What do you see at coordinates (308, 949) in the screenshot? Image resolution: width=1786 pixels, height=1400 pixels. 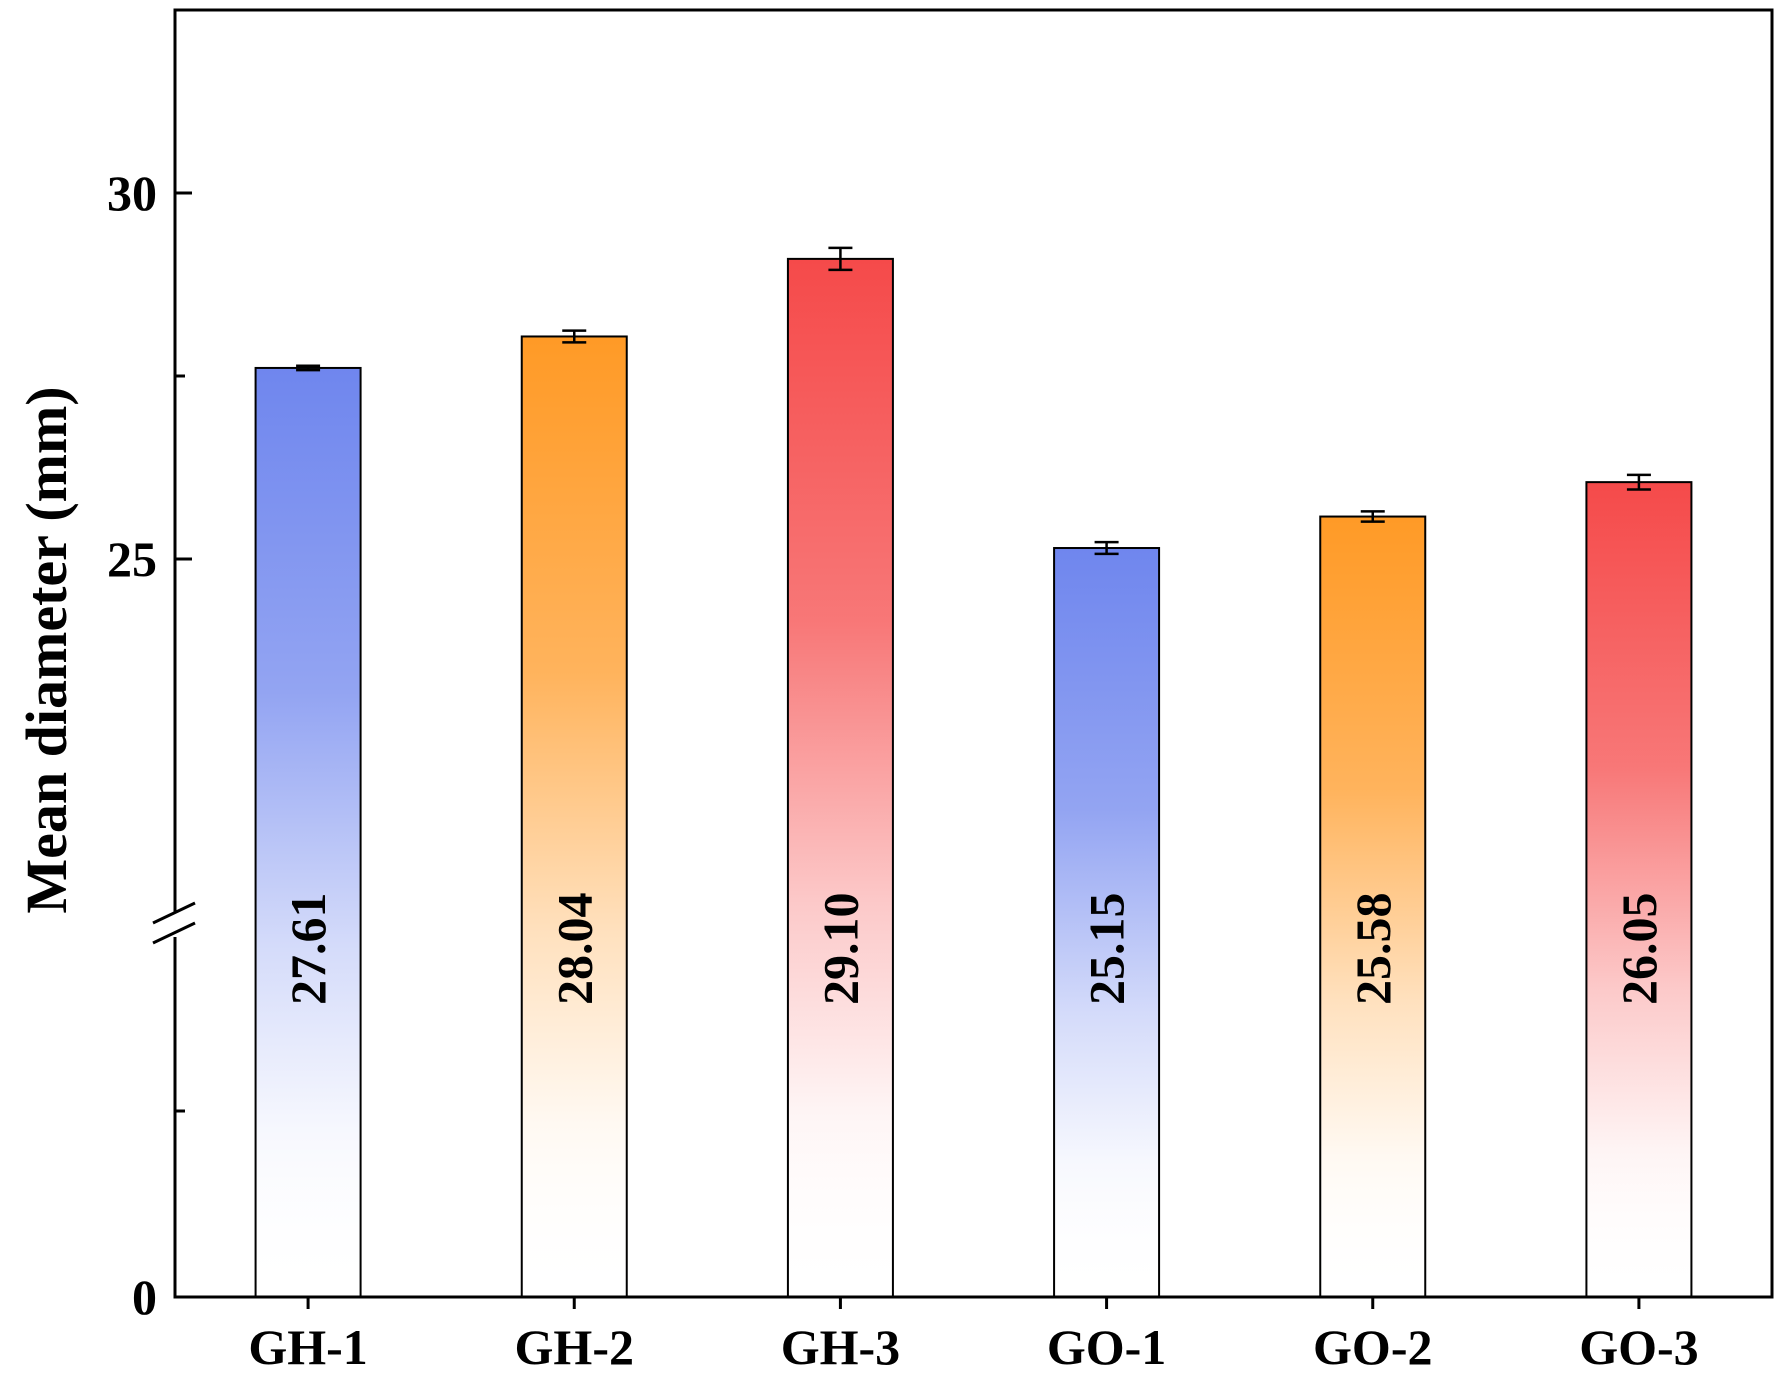 I see `value-label-gh-1: 27.61` at bounding box center [308, 949].